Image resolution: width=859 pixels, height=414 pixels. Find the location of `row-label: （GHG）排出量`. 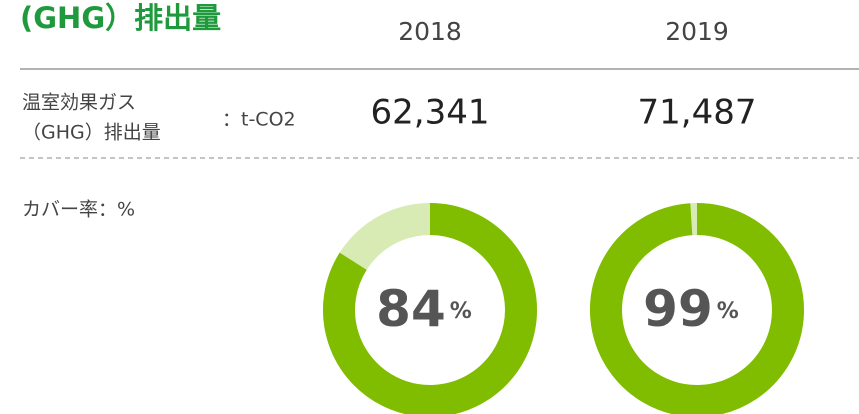

row-label: （GHG）排出量 is located at coordinates (91, 133).